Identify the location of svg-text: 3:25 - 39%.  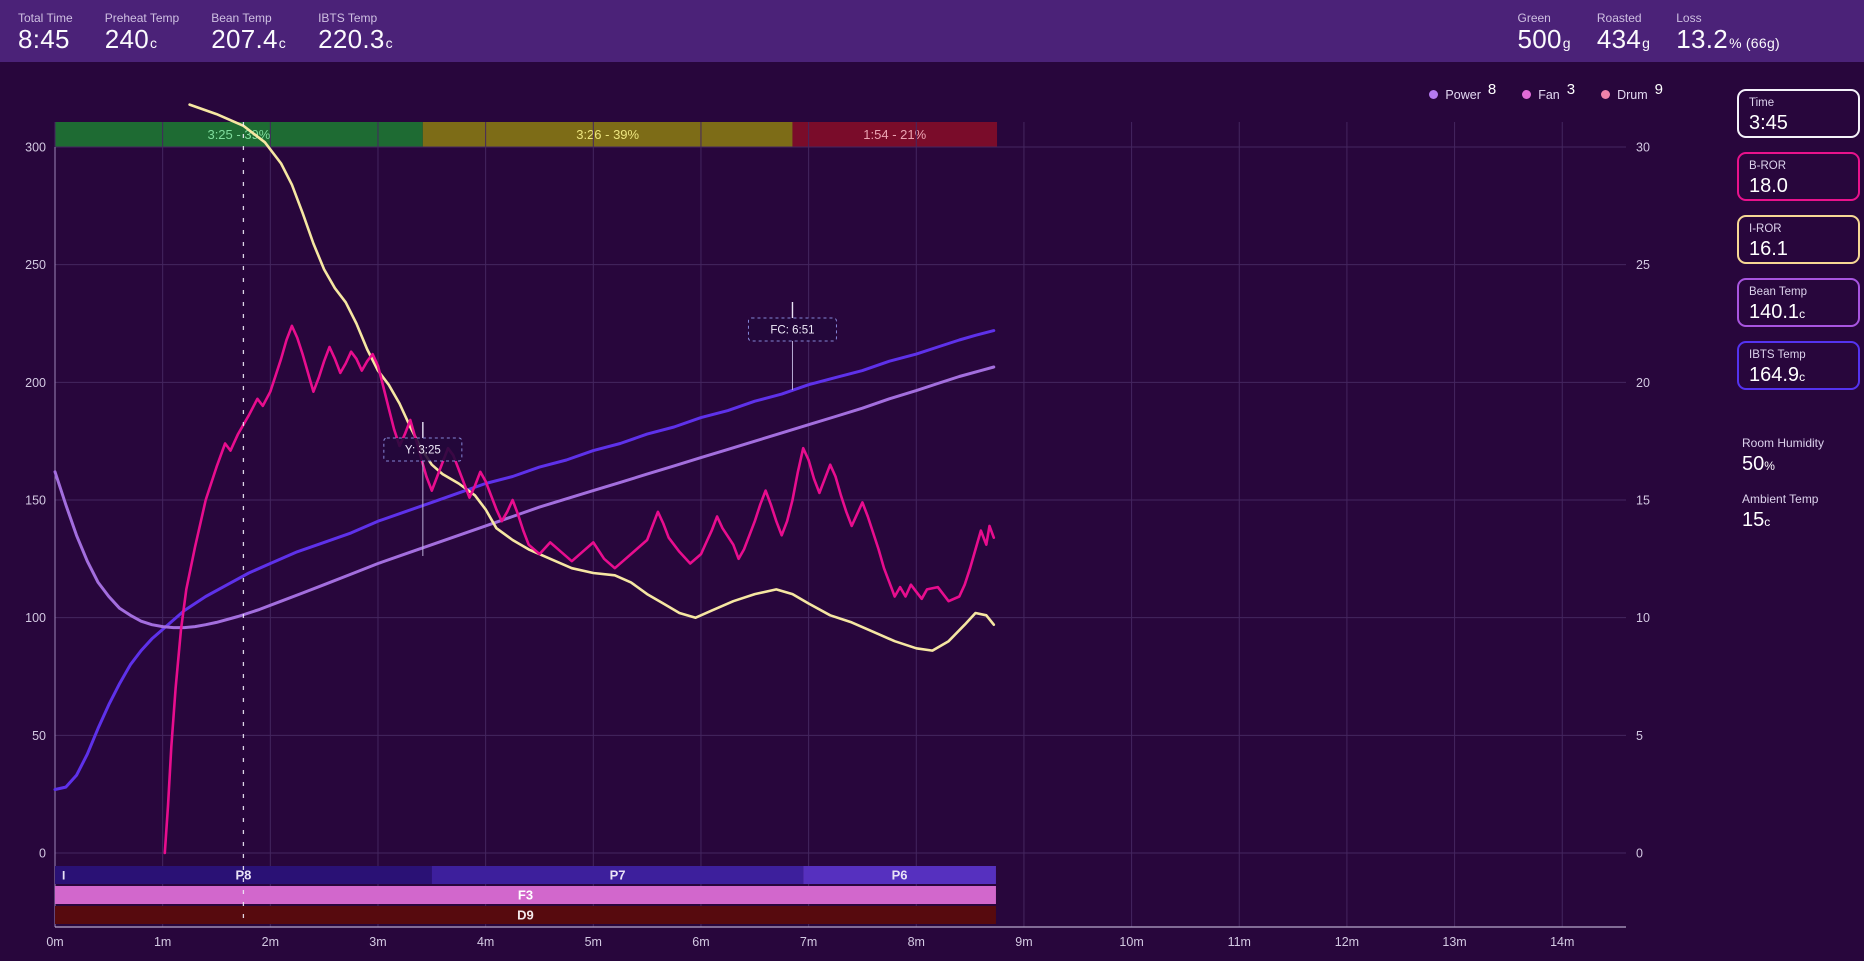
(238, 134).